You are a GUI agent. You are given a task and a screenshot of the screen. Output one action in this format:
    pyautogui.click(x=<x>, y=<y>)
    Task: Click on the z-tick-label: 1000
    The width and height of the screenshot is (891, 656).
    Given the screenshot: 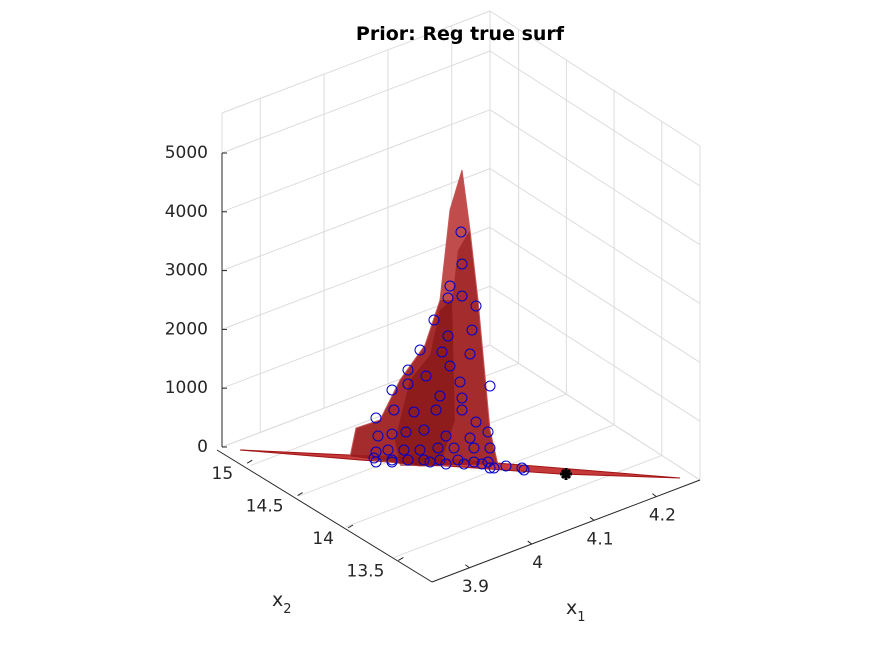 What is the action you would take?
    pyautogui.click(x=186, y=388)
    